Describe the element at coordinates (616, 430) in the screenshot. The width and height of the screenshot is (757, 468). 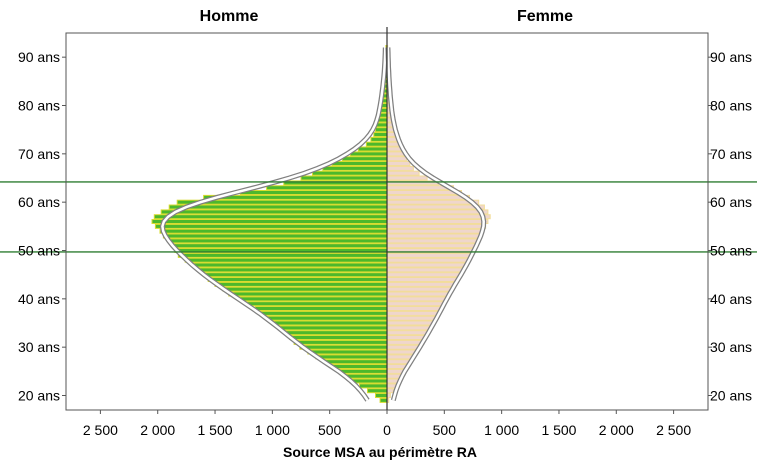
I see `x-tick-label: 2 000` at that location.